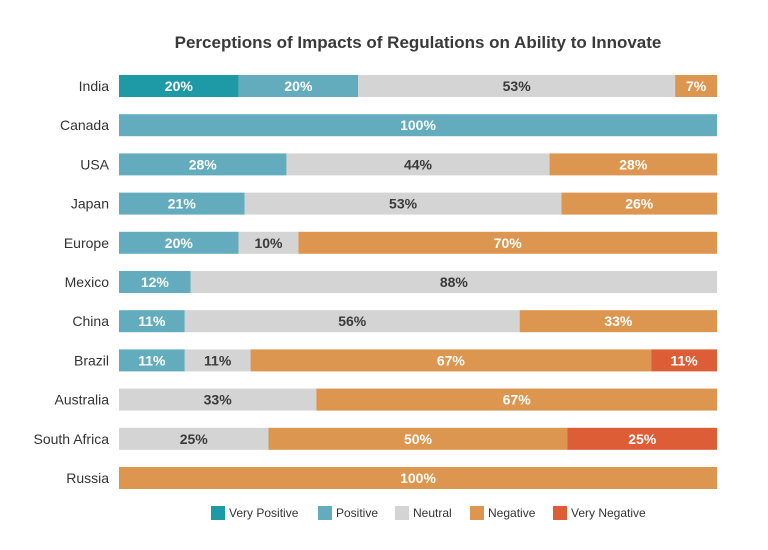  I want to click on legend-label-negative: Negative, so click(512, 513).